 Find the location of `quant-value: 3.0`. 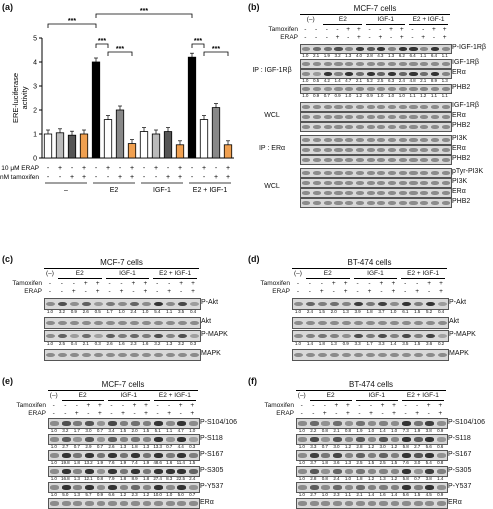

quant-value: 3.0 is located at coordinates (382, 446).